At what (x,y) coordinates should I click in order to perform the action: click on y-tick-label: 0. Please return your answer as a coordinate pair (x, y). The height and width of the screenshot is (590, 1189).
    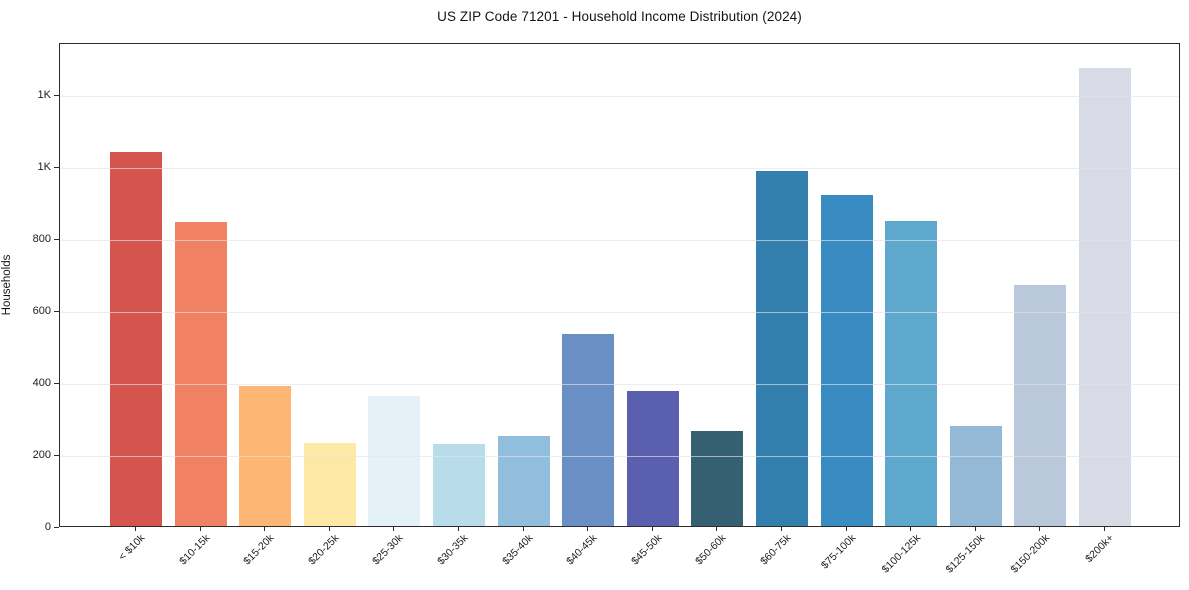
    Looking at the image, I should click on (47, 527).